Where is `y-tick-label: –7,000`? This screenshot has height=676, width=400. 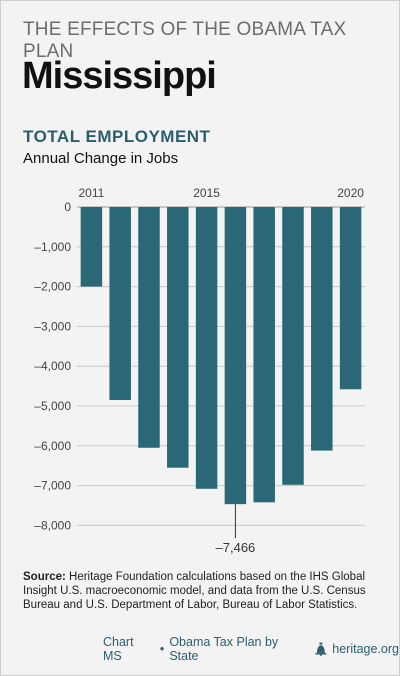
y-tick-label: –7,000 is located at coordinates (52, 486).